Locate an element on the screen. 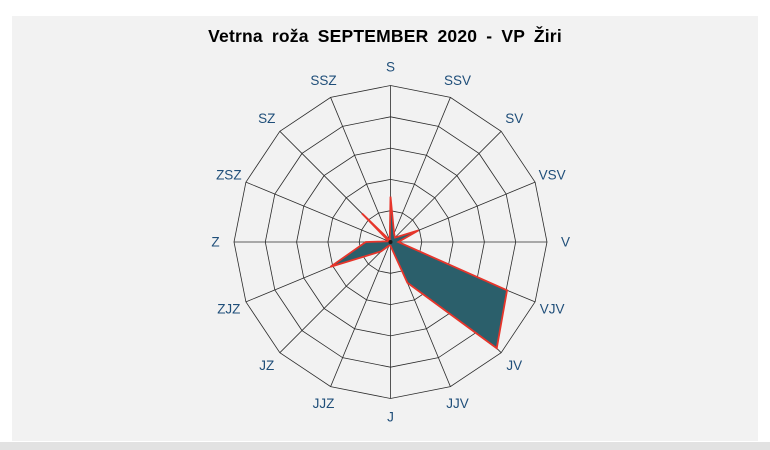  direction-label-V: V is located at coordinates (565, 242).